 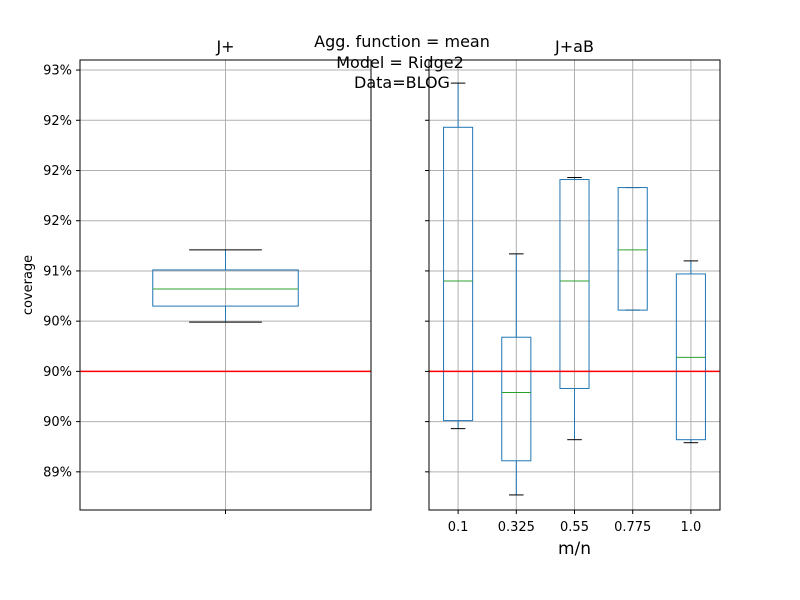 What do you see at coordinates (574, 549) in the screenshot?
I see `x-axis-label: m/n` at bounding box center [574, 549].